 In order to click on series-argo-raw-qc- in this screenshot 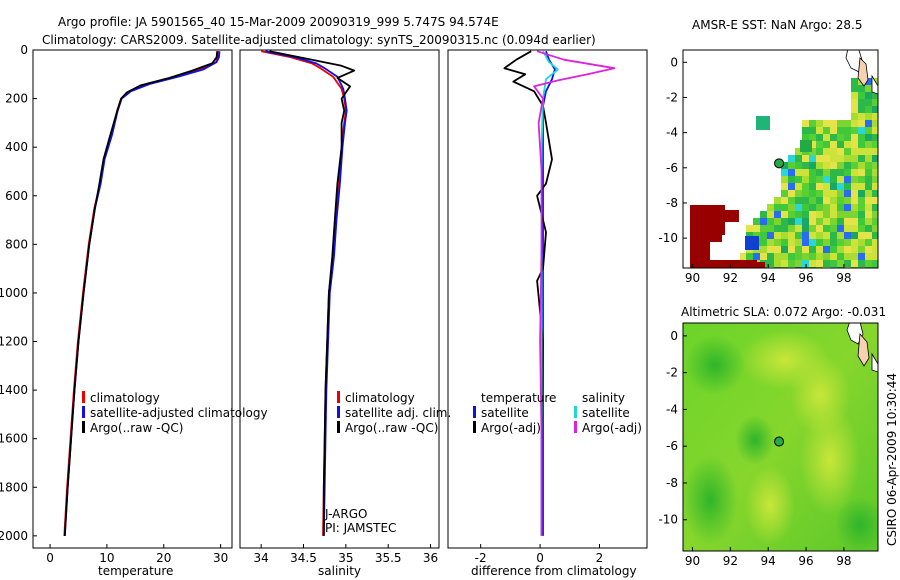, I will do `click(141, 293)`.